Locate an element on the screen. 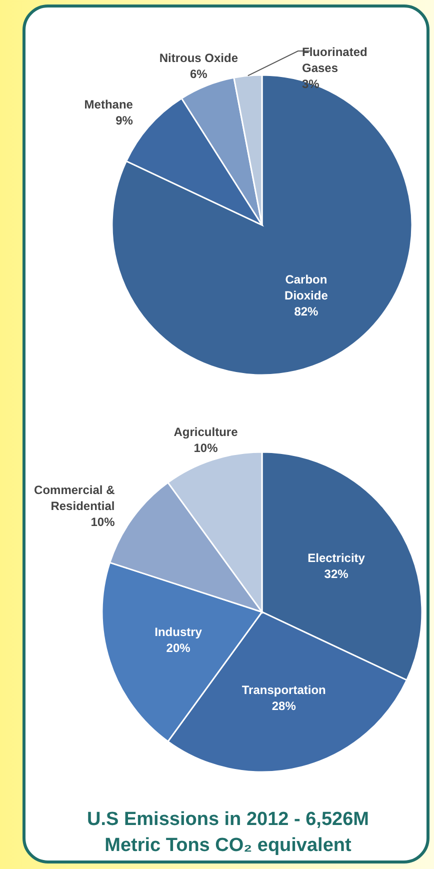  slice-label: Industry is located at coordinates (178, 632).